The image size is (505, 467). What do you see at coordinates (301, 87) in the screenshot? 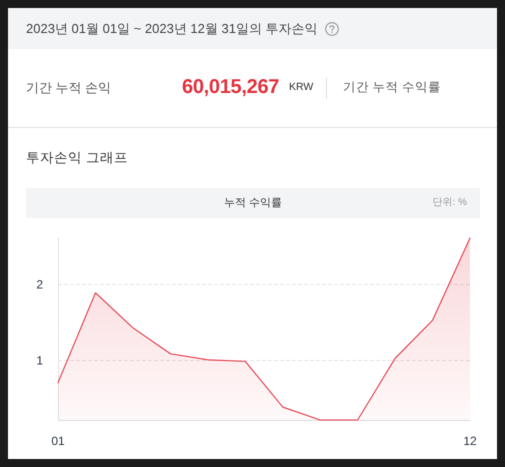
I see `text: KRW` at bounding box center [301, 87].